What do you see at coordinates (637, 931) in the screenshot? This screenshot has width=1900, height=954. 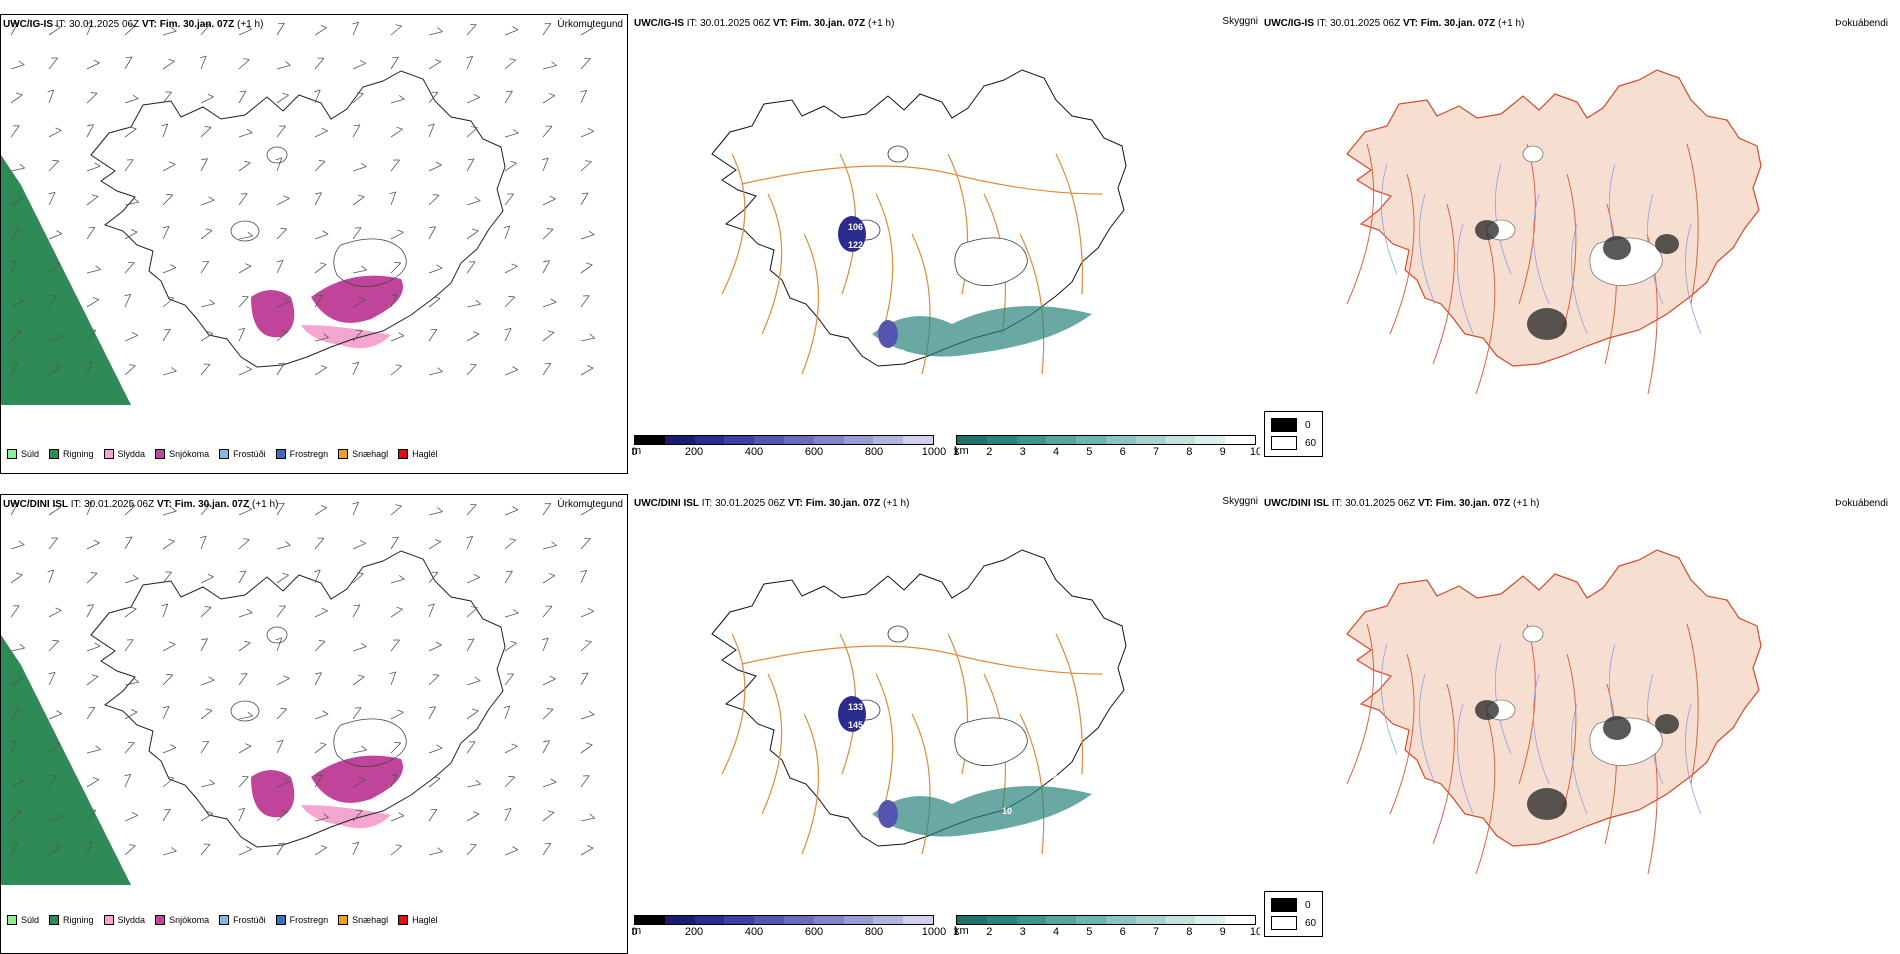 I see `colorbar-unit: m` at bounding box center [637, 931].